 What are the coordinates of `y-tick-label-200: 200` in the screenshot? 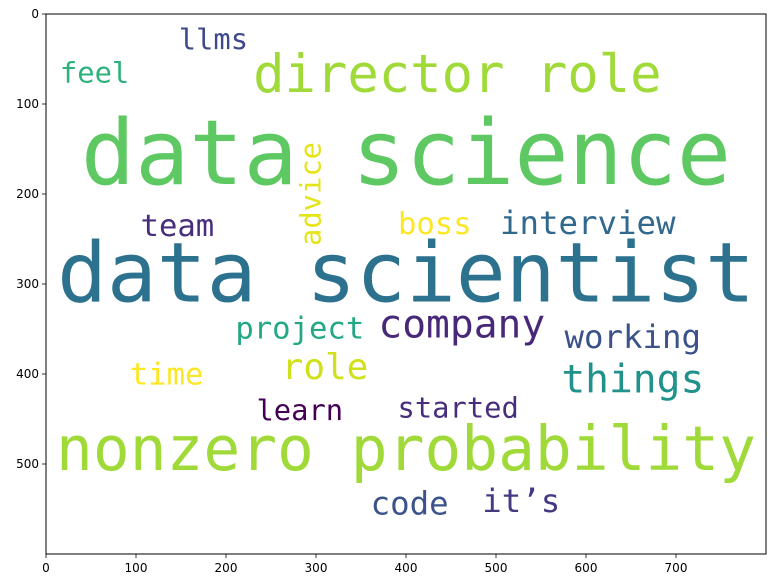 It's located at (27, 194).